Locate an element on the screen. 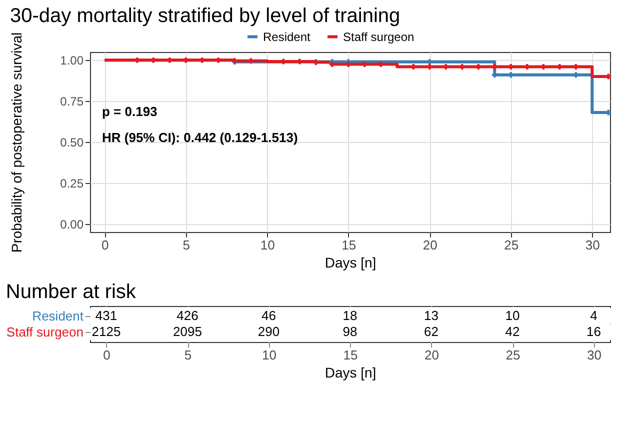 This screenshot has height=428, width=638. data-label: 290 is located at coordinates (269, 332).